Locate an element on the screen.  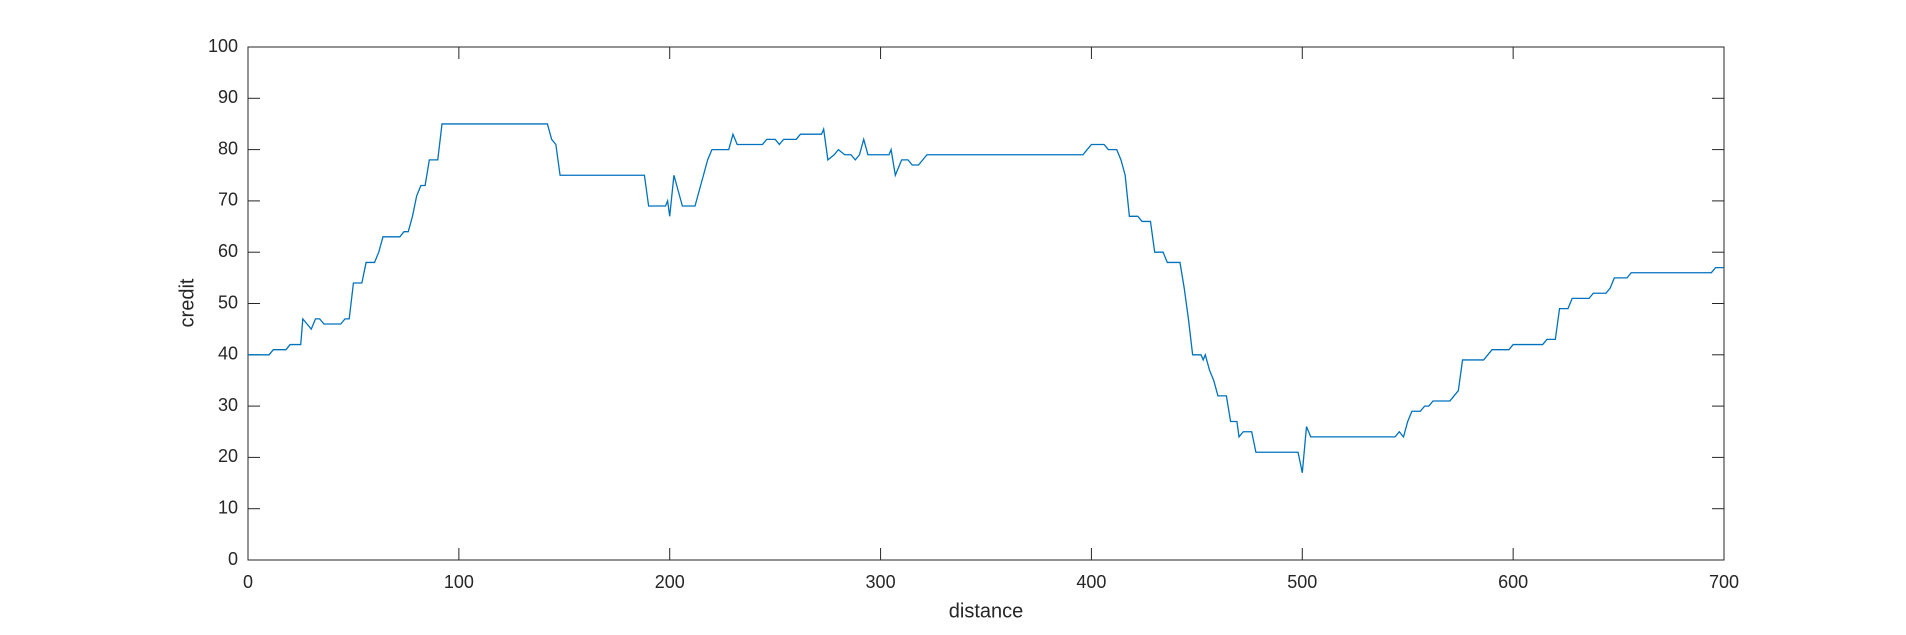
x-tick-label: 500 is located at coordinates (1302, 582).